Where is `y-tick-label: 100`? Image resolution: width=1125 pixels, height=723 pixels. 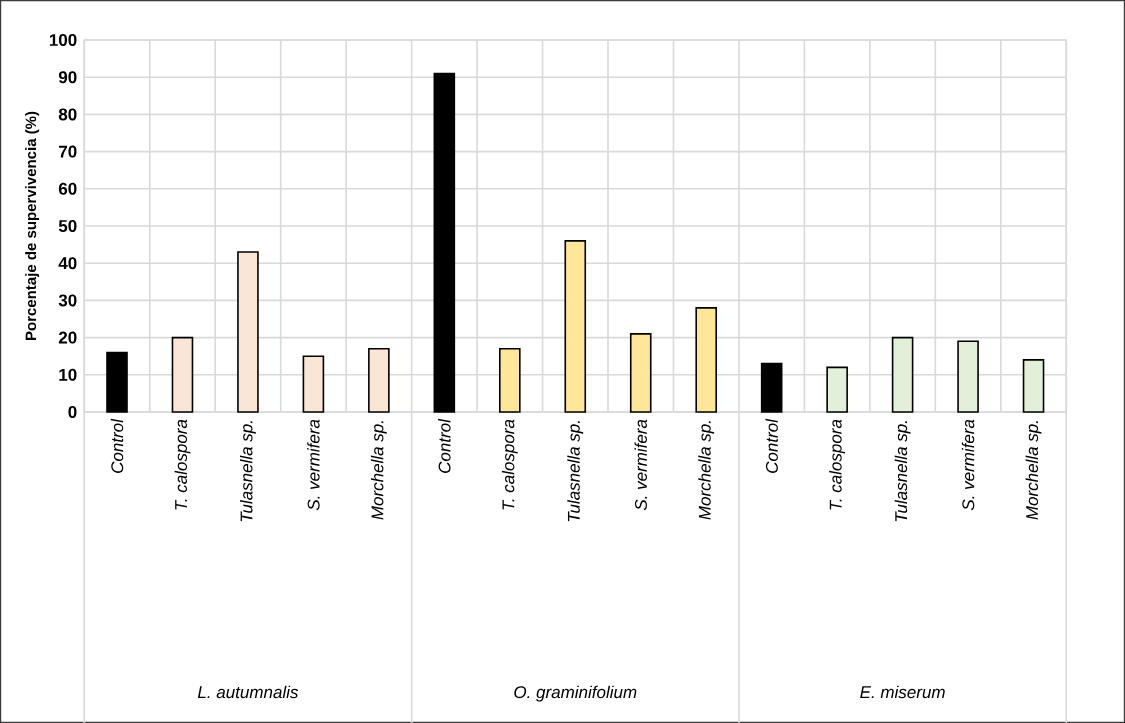
y-tick-label: 100 is located at coordinates (63, 40).